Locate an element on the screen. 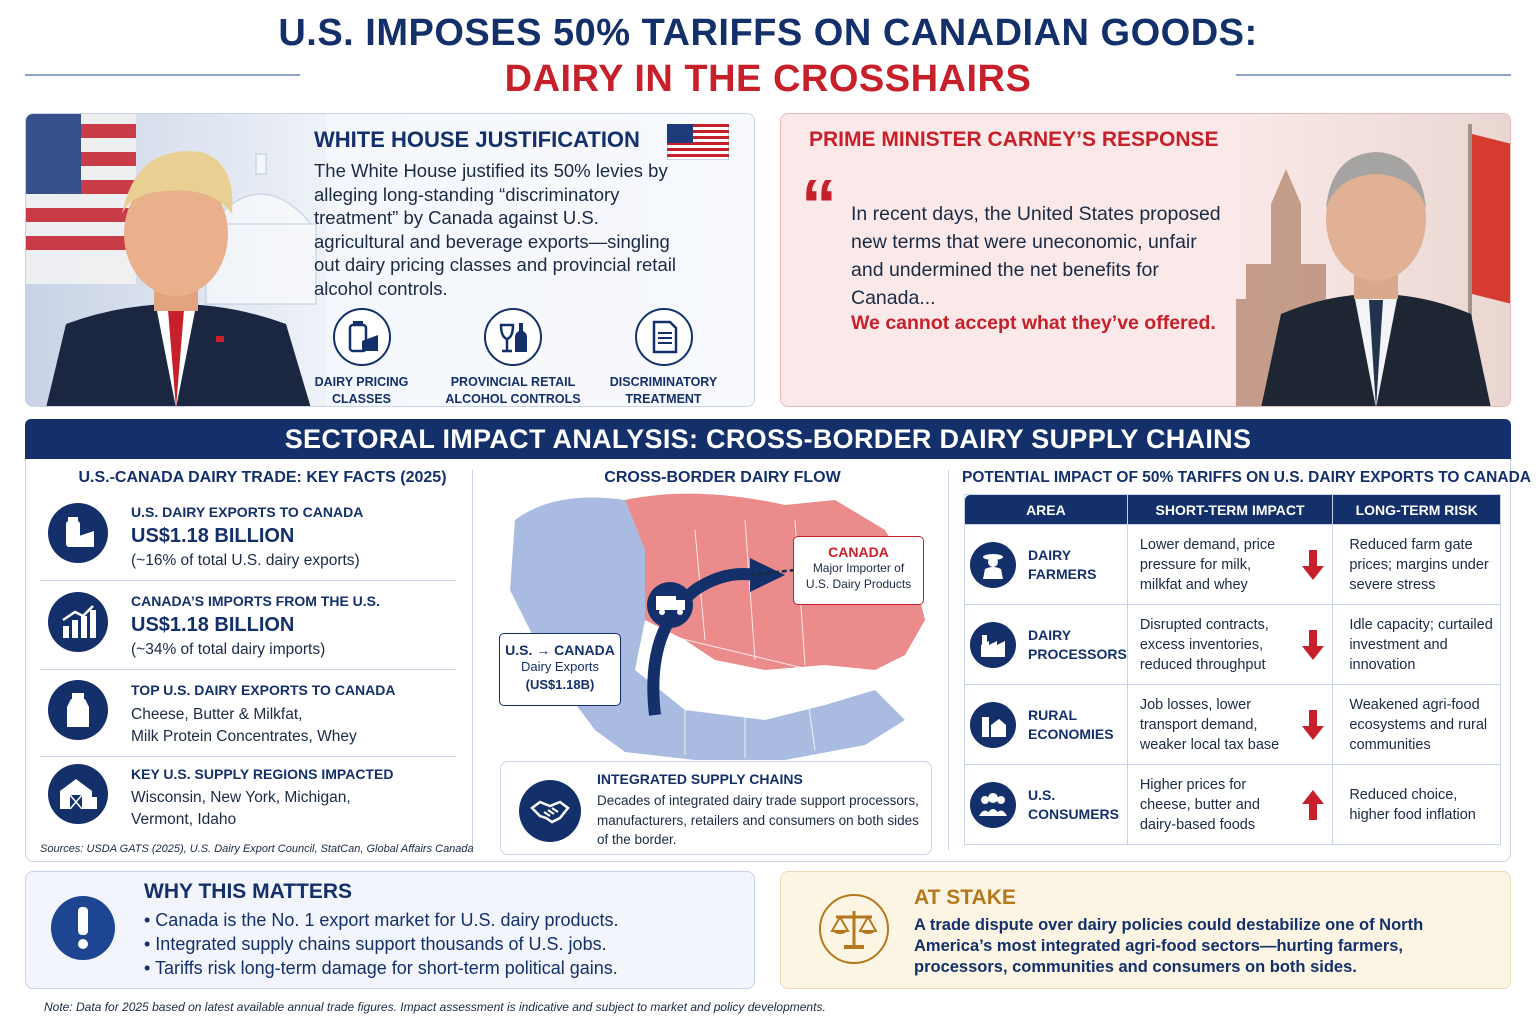 This screenshot has width=1536, height=1024. headline-line-2: DAIRY IN THE CROSSHAIRS is located at coordinates (768, 79).